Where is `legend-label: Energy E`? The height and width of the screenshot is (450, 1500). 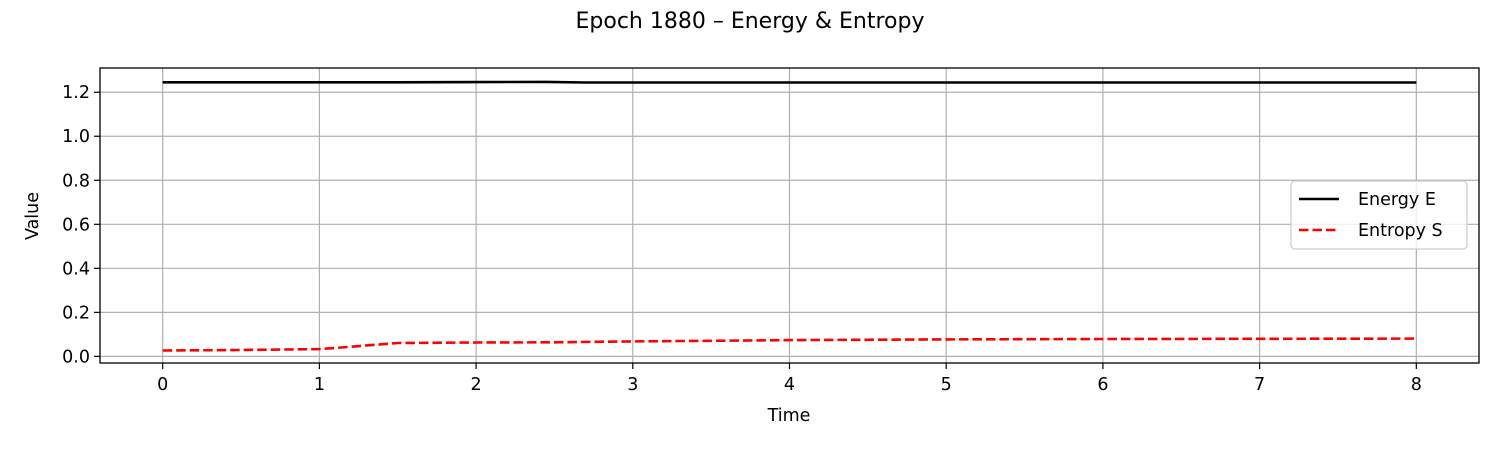
legend-label: Energy E is located at coordinates (1397, 200).